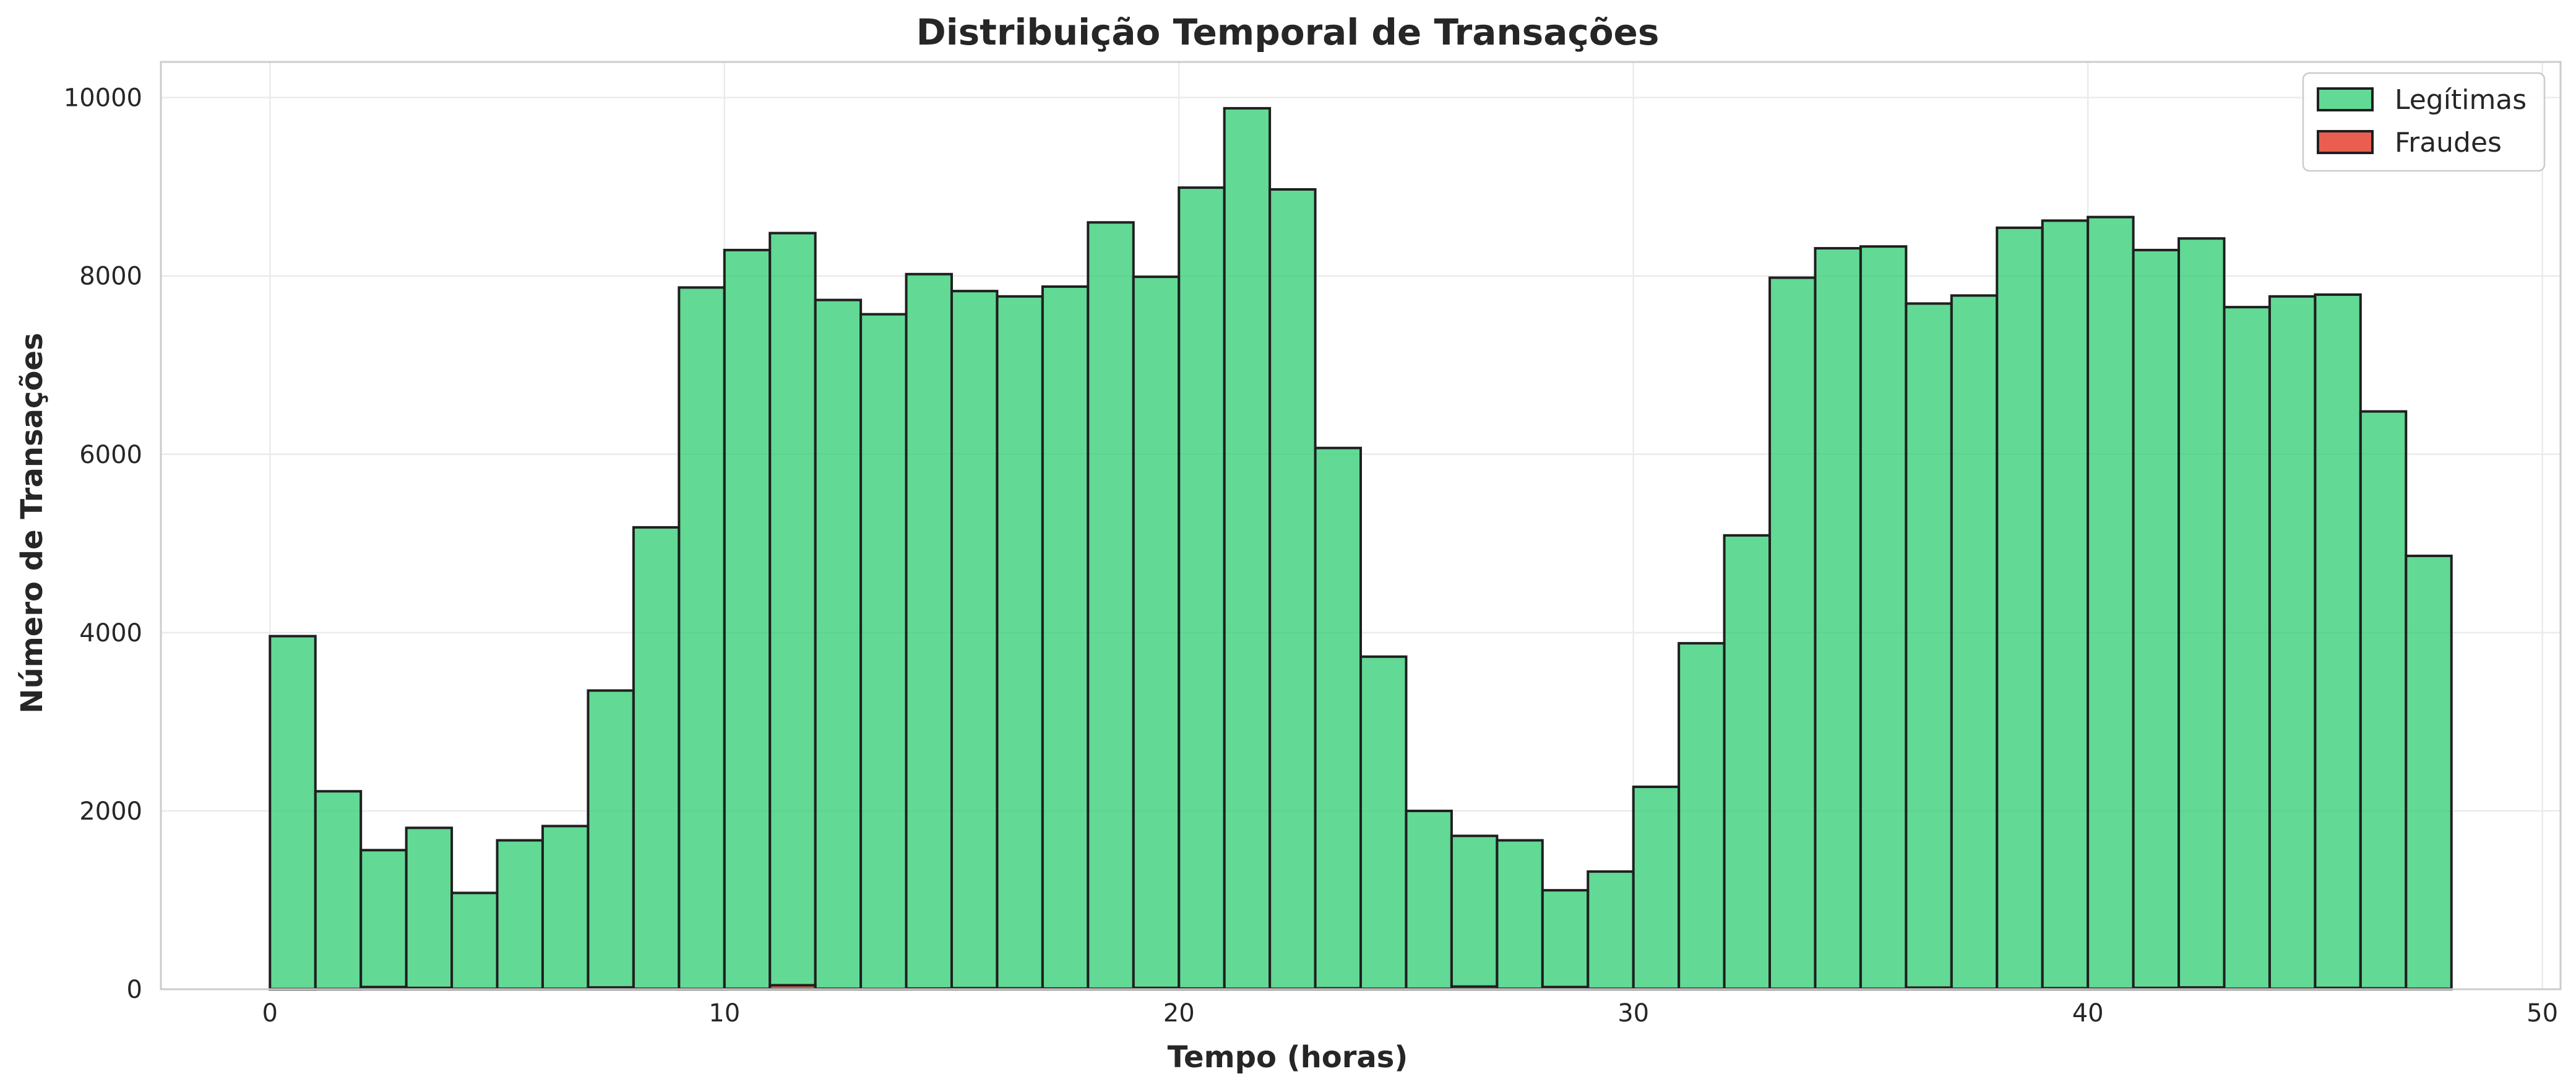  Describe the element at coordinates (32, 522) in the screenshot. I see `y-axis-label: Número de Transações` at that location.